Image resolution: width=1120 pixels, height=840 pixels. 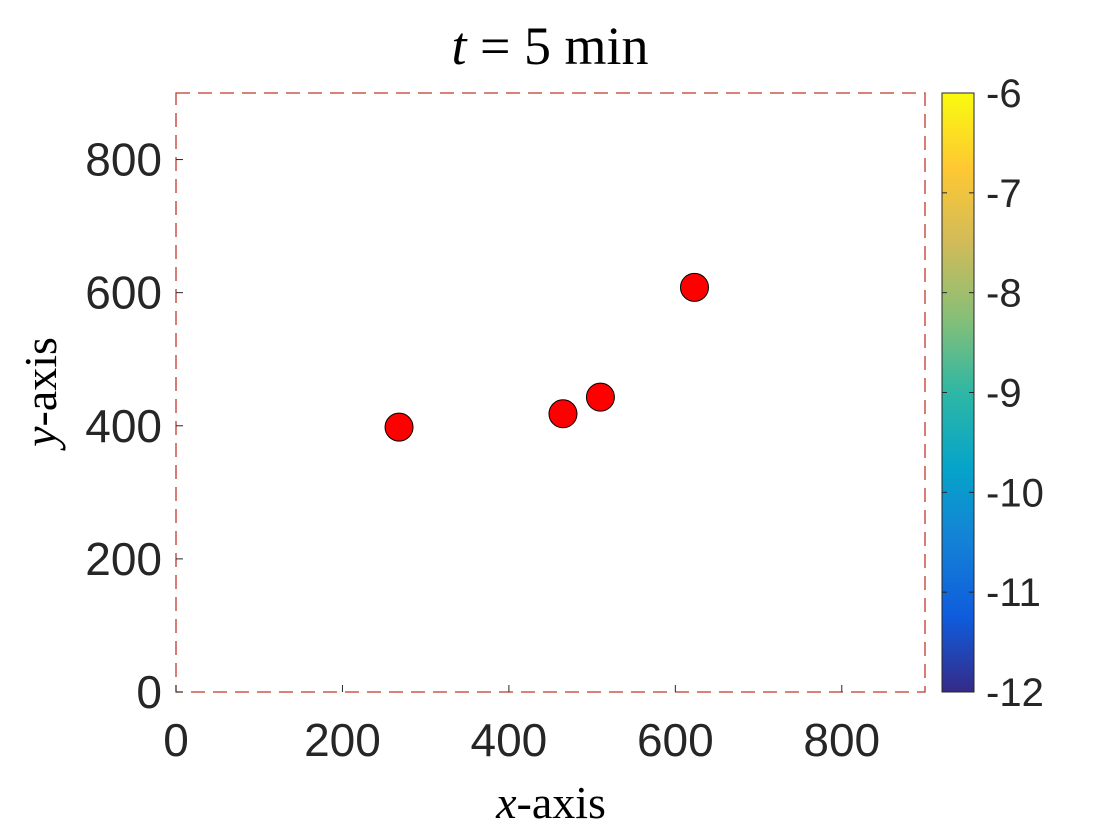 I want to click on colorbar-ticks: -6 -7 -8 -9 -10 -11 -12, so click(x=993, y=393).